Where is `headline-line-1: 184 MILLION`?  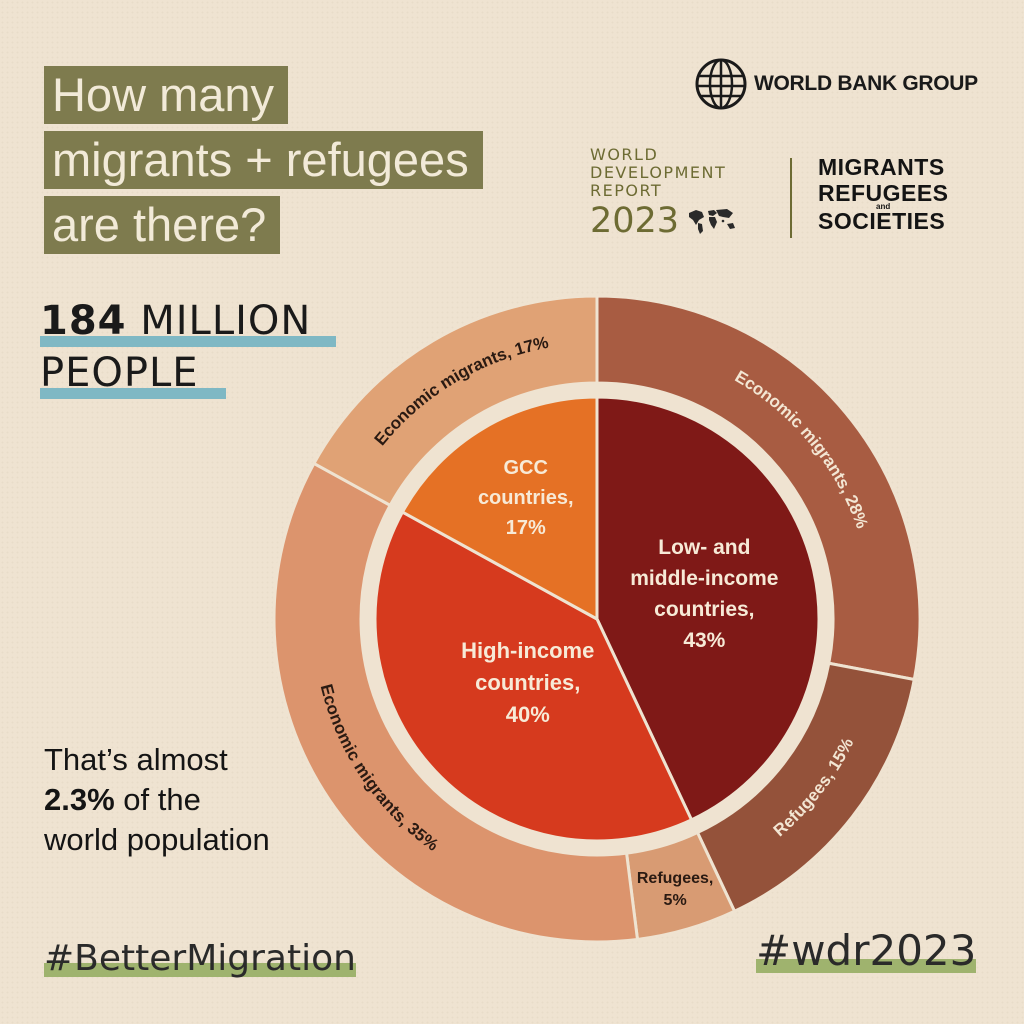
headline-line-1: 184 MILLION is located at coordinates (188, 323).